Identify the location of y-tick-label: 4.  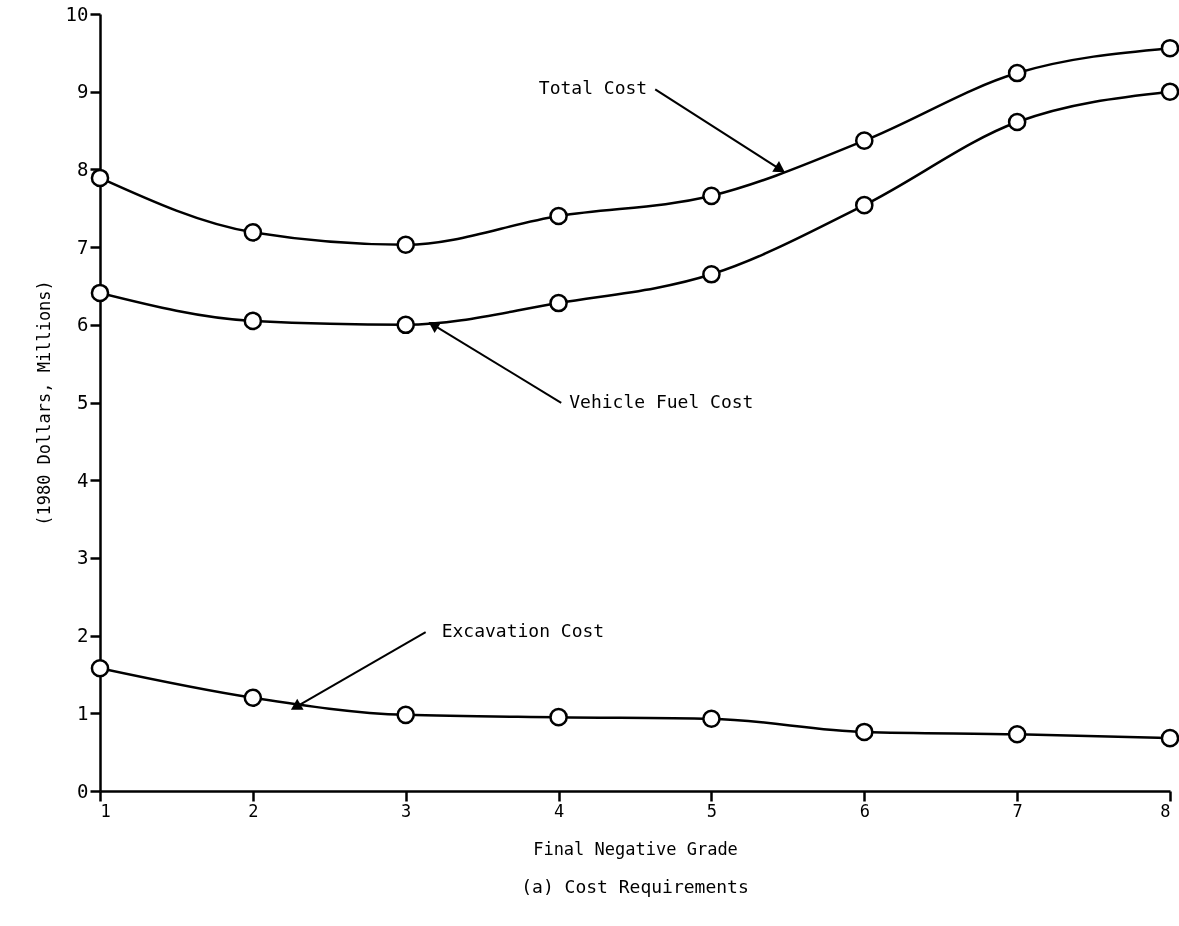
(83, 479).